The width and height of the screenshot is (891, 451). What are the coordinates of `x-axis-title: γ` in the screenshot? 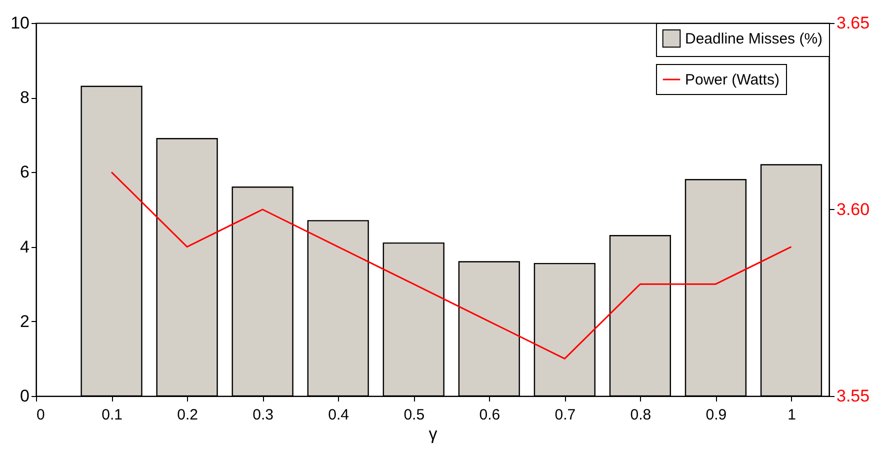 It's located at (433, 434).